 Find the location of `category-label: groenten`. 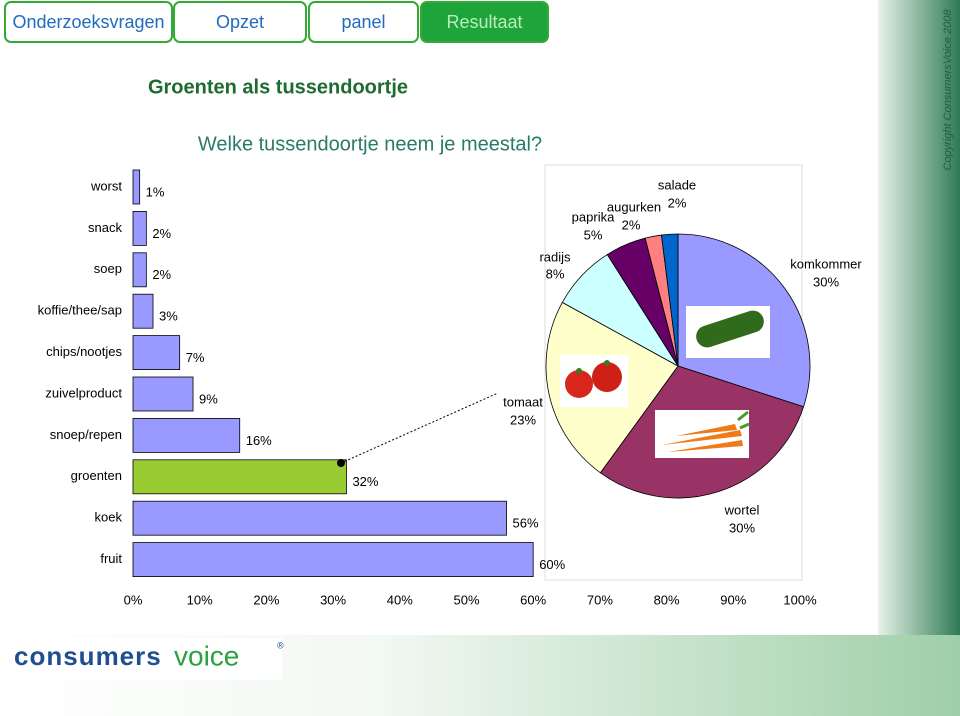

category-label: groenten is located at coordinates (96, 475).